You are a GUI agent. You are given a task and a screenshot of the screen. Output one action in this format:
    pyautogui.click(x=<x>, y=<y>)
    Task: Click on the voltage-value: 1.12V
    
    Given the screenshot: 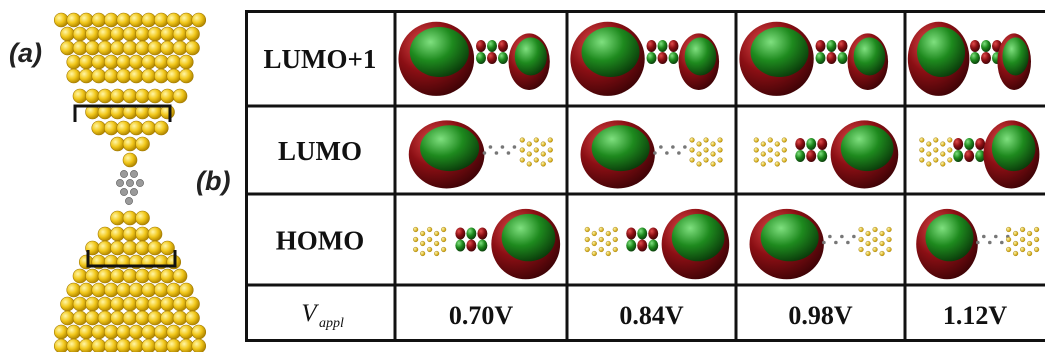 What is the action you would take?
    pyautogui.click(x=975, y=315)
    